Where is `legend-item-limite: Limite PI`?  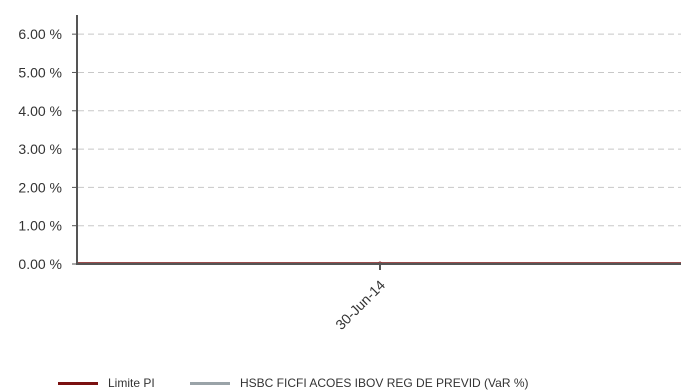 legend-item-limite: Limite PI is located at coordinates (106, 383).